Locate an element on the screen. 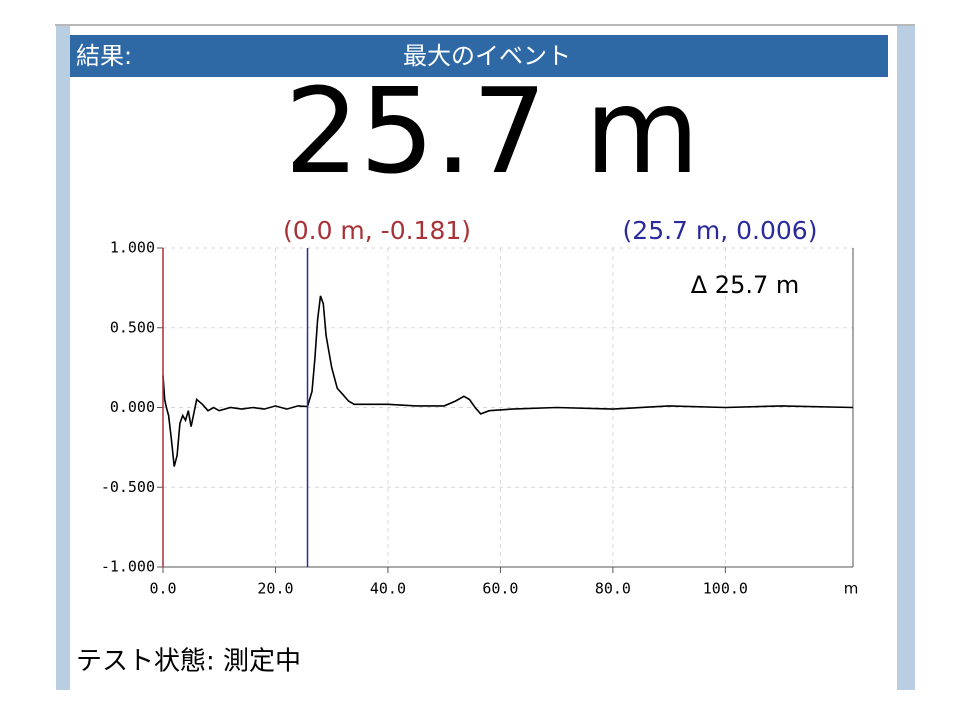  x-tick-label: 80.0 is located at coordinates (613, 589).